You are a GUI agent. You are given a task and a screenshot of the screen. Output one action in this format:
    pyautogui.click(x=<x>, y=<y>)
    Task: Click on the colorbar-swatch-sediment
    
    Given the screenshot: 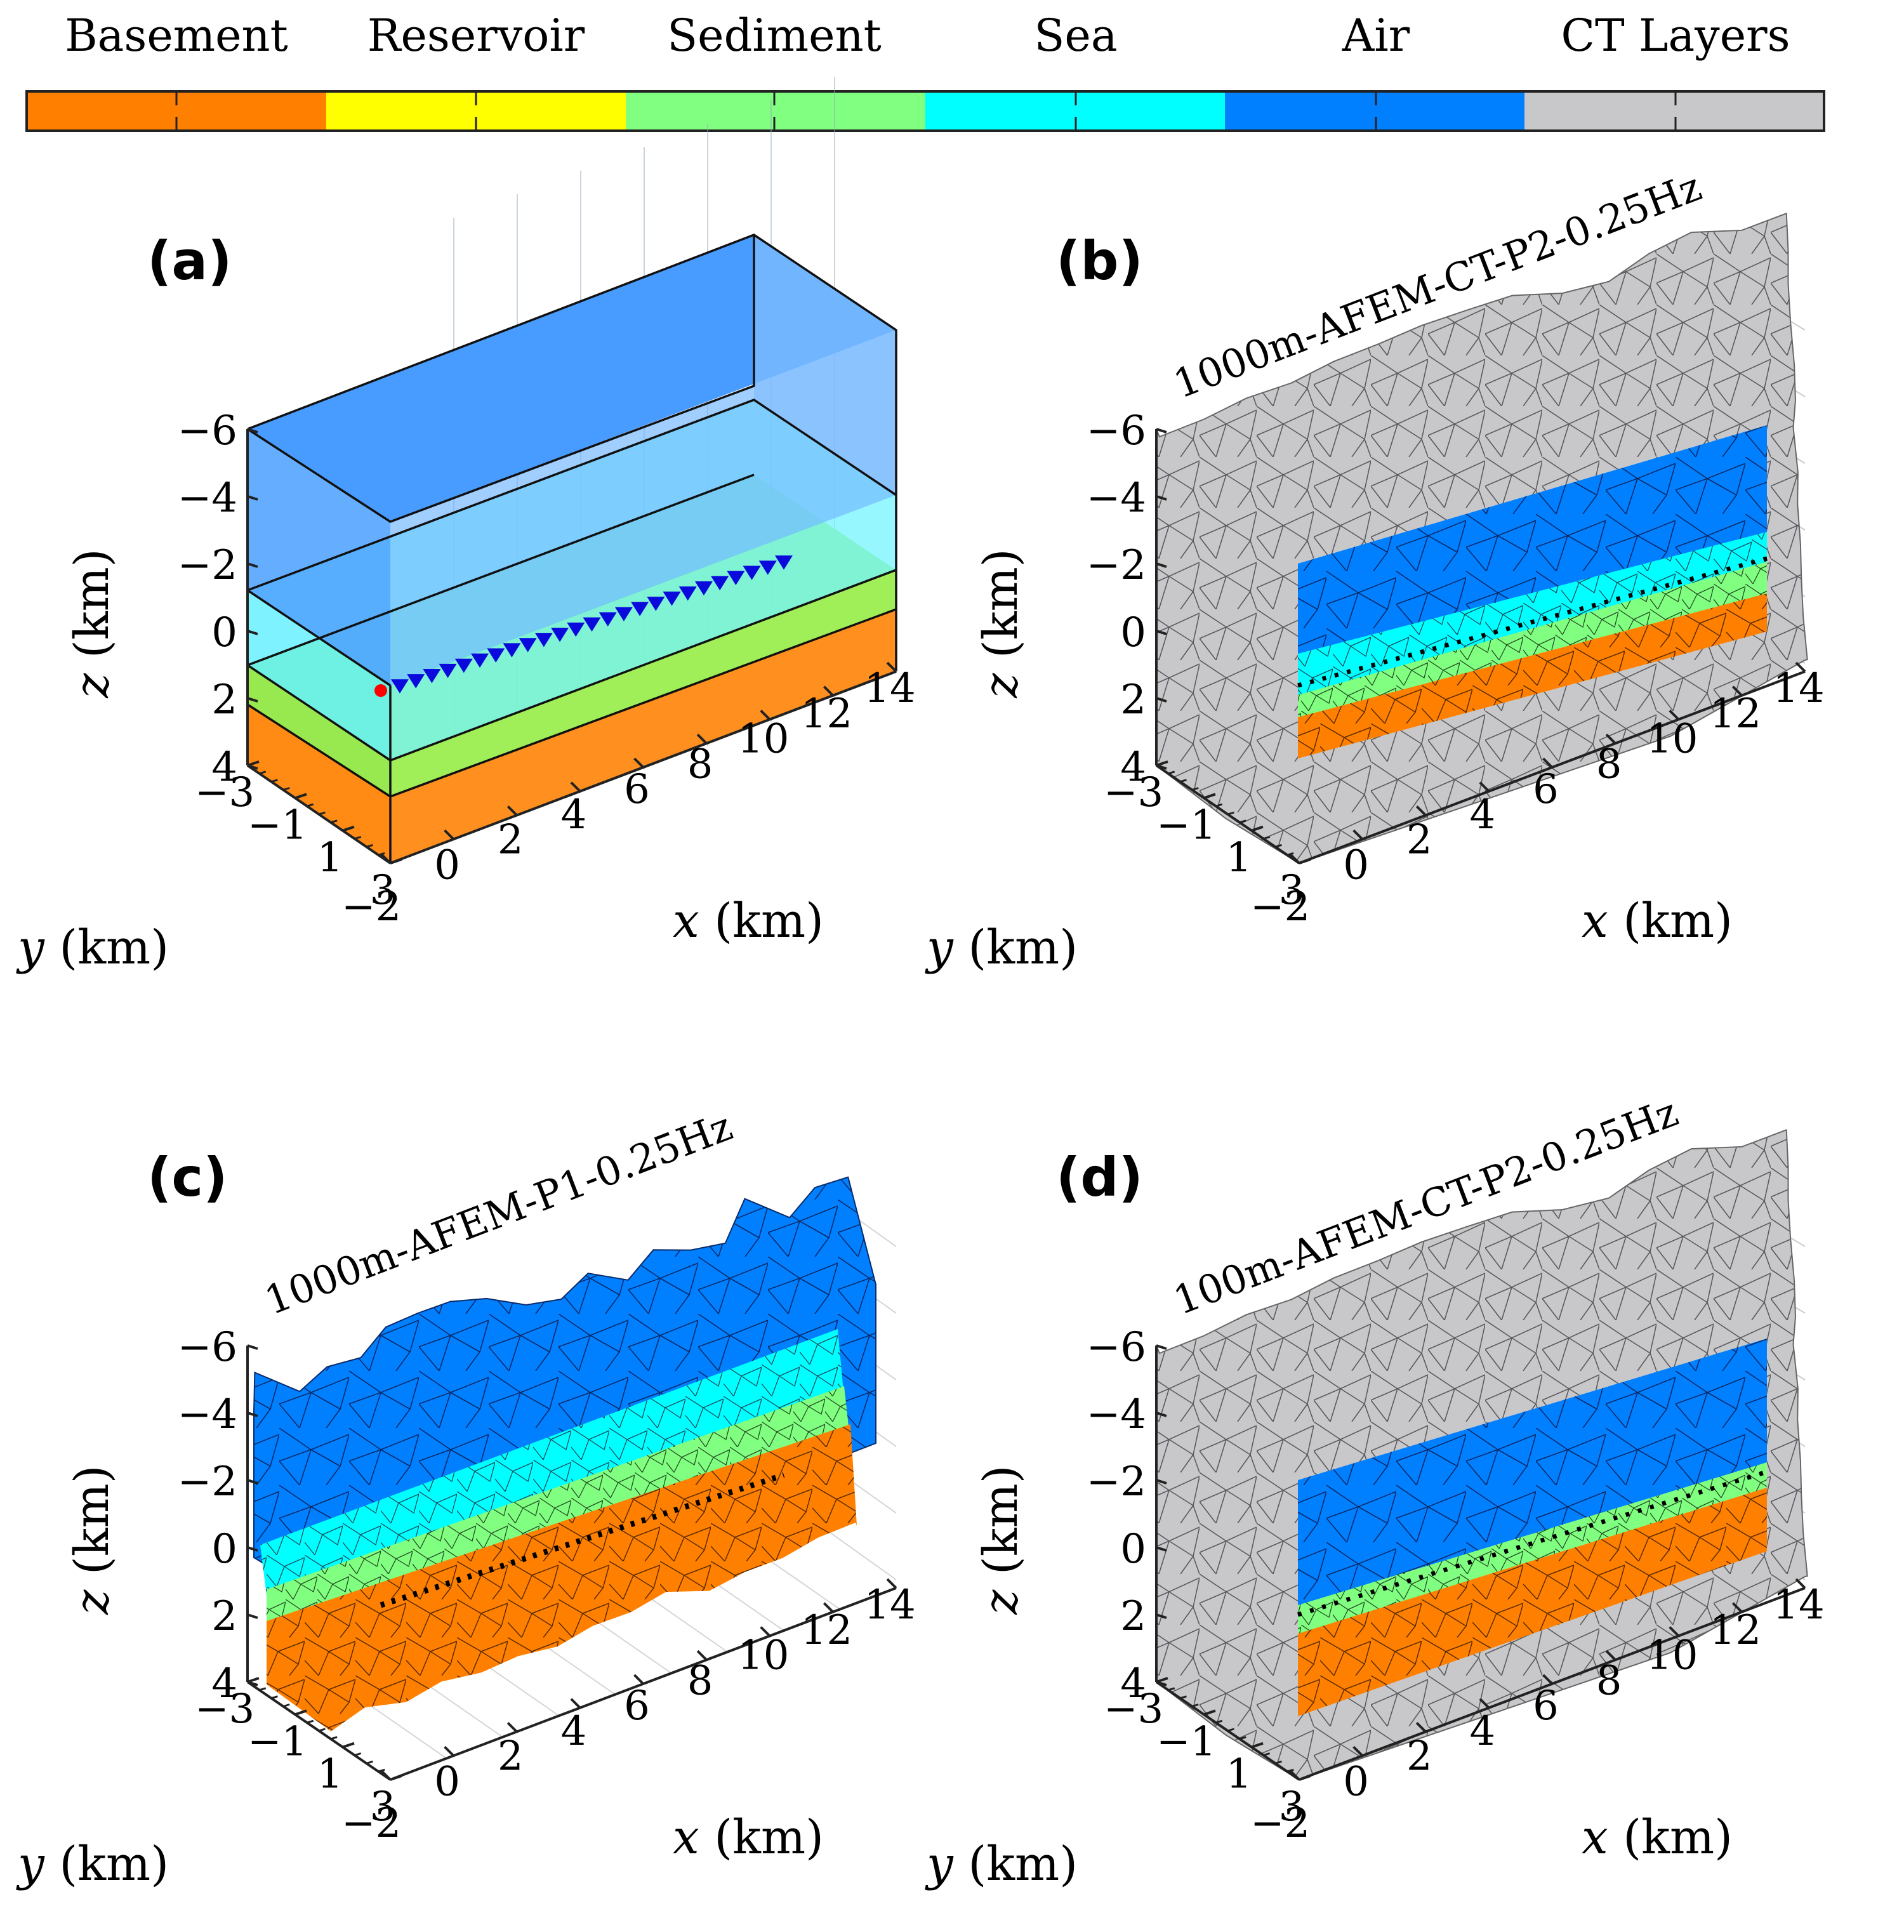 What is the action you would take?
    pyautogui.click(x=775, y=111)
    